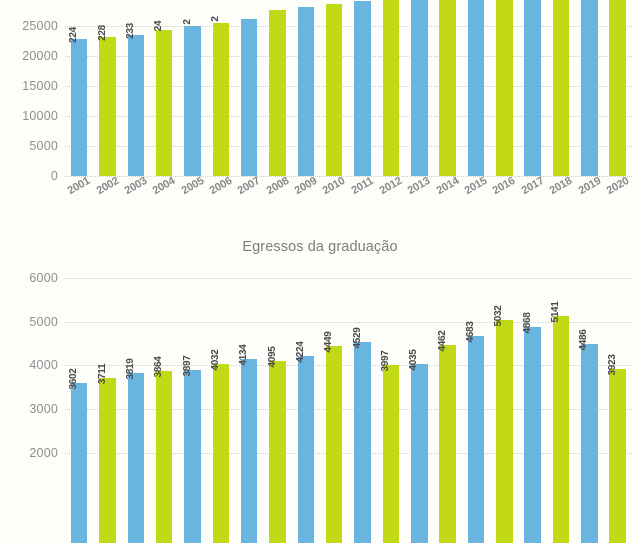 The height and width of the screenshot is (543, 640). I want to click on bar-value-label: 2, so click(187, 22).